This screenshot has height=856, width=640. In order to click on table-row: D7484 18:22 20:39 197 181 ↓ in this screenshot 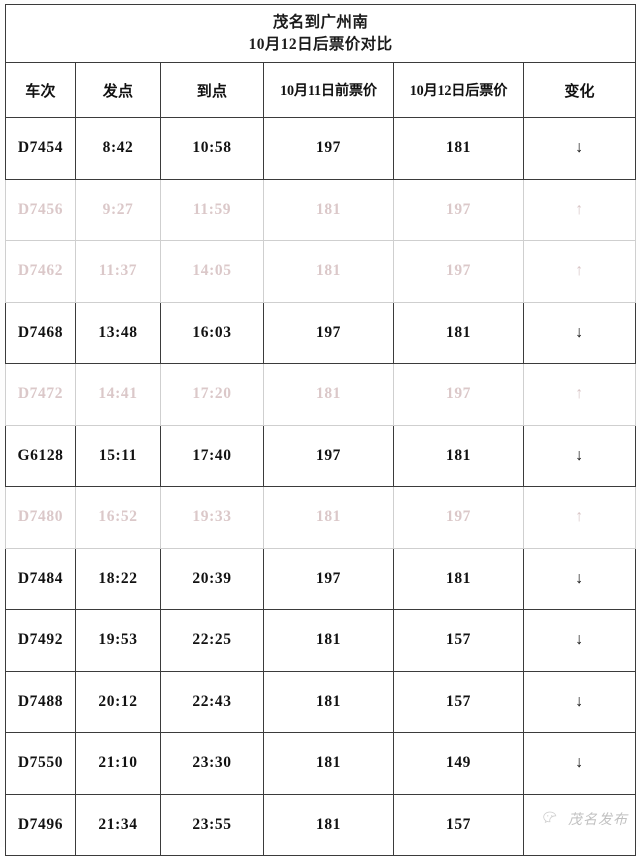, I will do `click(321, 578)`.